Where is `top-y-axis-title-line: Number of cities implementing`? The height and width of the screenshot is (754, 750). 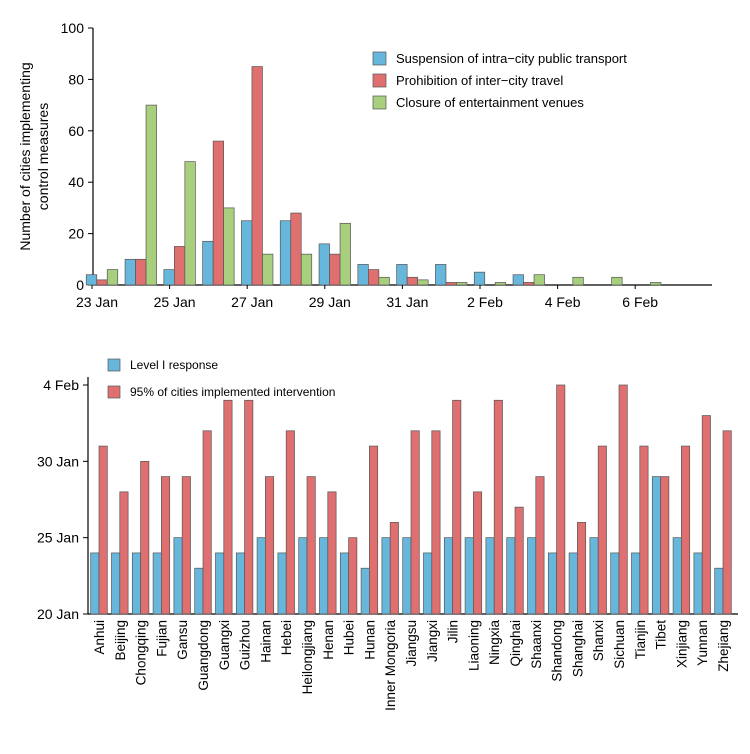
top-y-axis-title-line: Number of cities implementing is located at coordinates (25, 156).